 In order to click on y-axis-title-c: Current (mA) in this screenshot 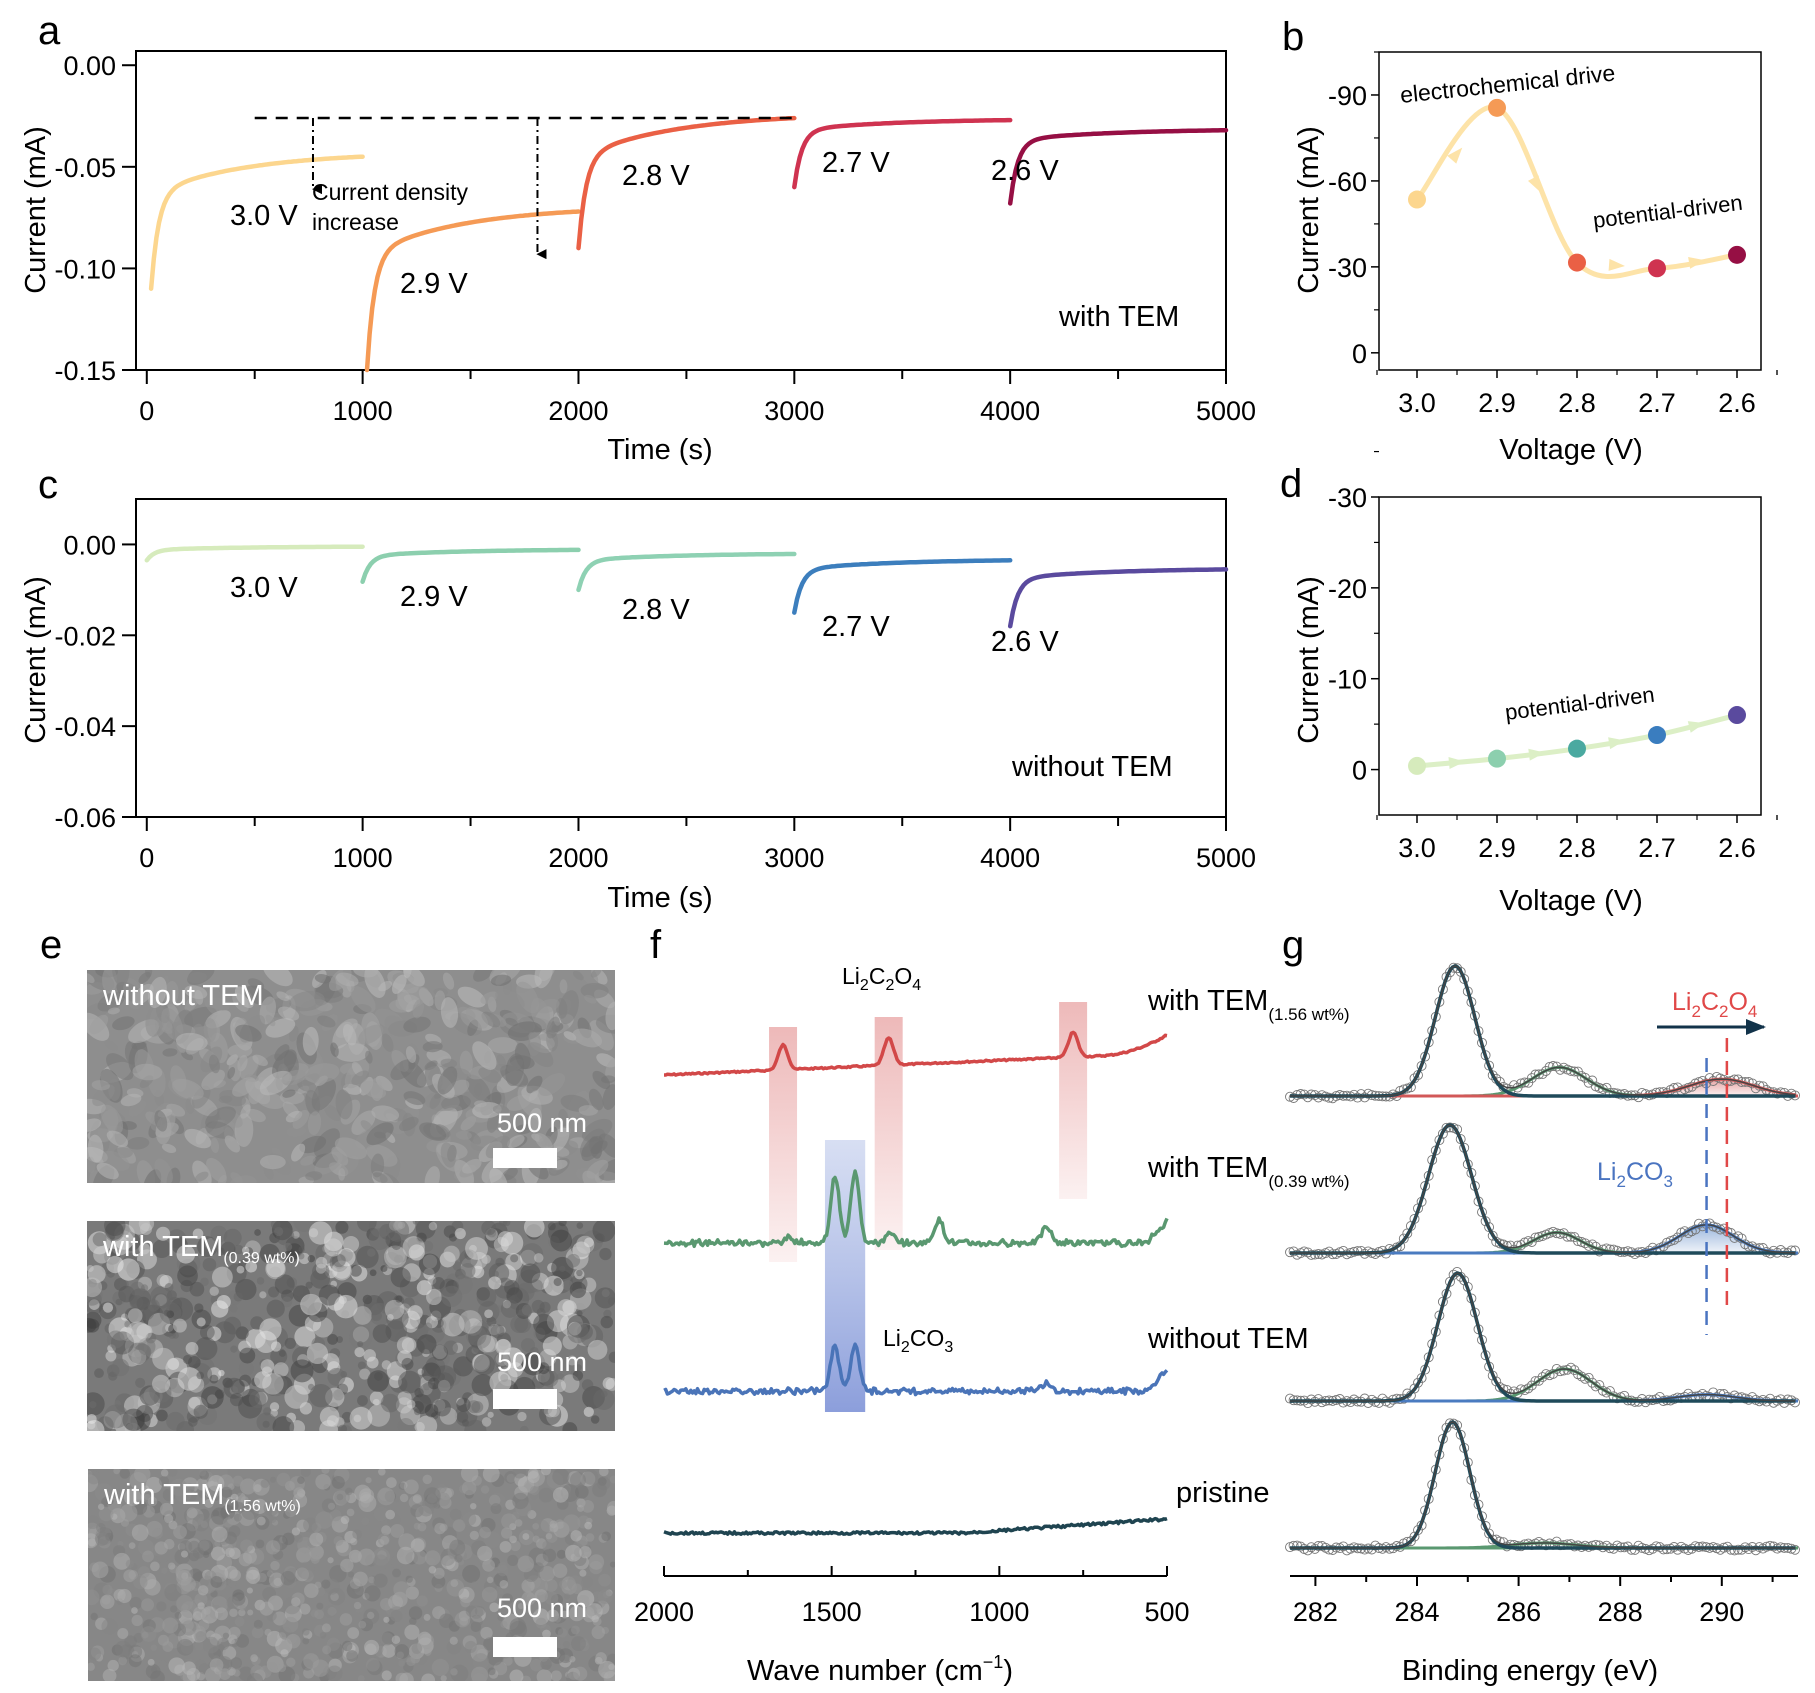, I will do `click(36, 660)`.